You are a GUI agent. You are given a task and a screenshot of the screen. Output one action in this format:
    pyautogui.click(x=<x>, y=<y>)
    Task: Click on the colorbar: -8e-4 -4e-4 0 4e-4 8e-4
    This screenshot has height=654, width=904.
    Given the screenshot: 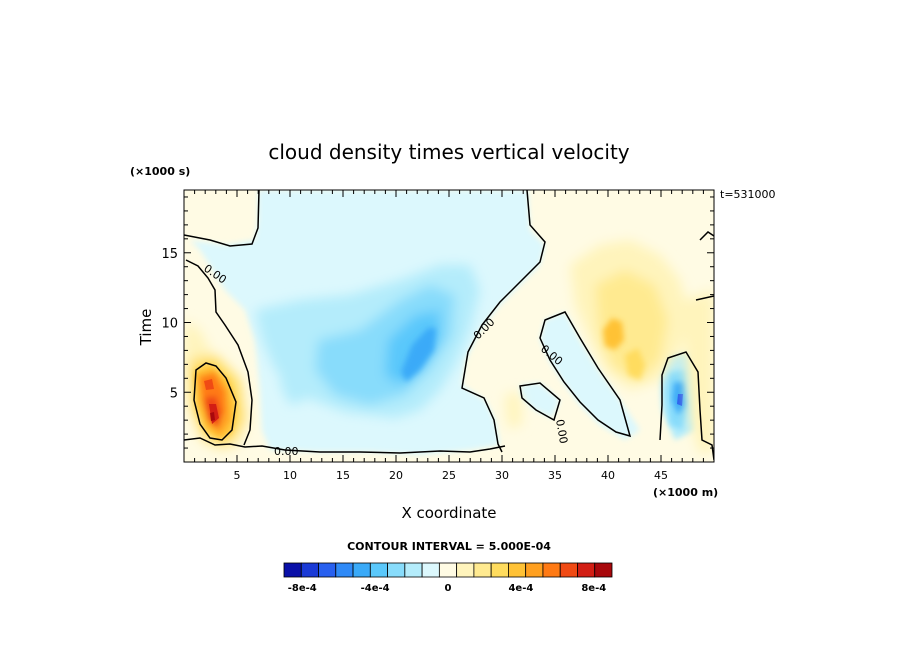 What is the action you would take?
    pyautogui.click(x=448, y=578)
    